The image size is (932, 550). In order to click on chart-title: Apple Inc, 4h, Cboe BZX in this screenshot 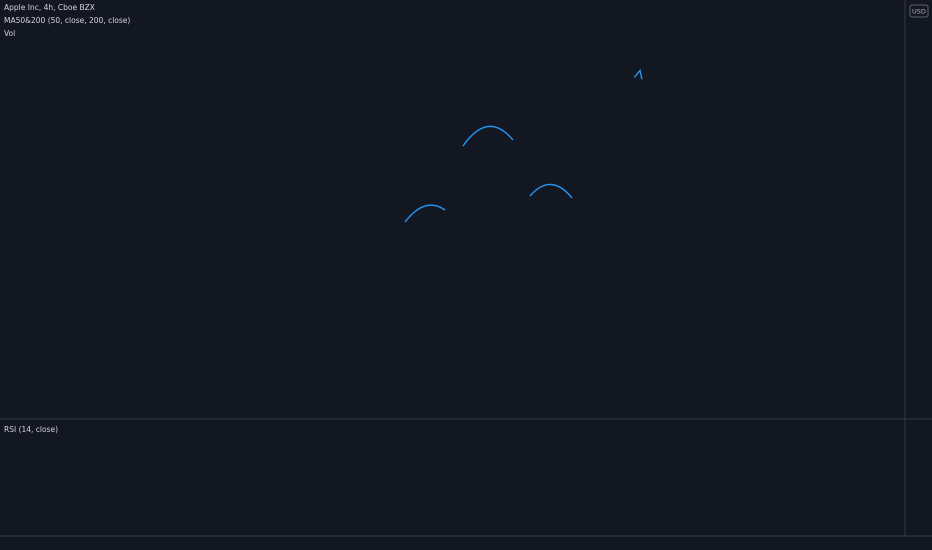, I will do `click(49, 7)`.